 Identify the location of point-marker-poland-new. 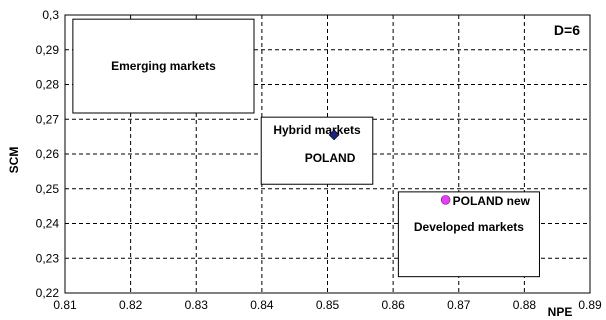
(445, 200).